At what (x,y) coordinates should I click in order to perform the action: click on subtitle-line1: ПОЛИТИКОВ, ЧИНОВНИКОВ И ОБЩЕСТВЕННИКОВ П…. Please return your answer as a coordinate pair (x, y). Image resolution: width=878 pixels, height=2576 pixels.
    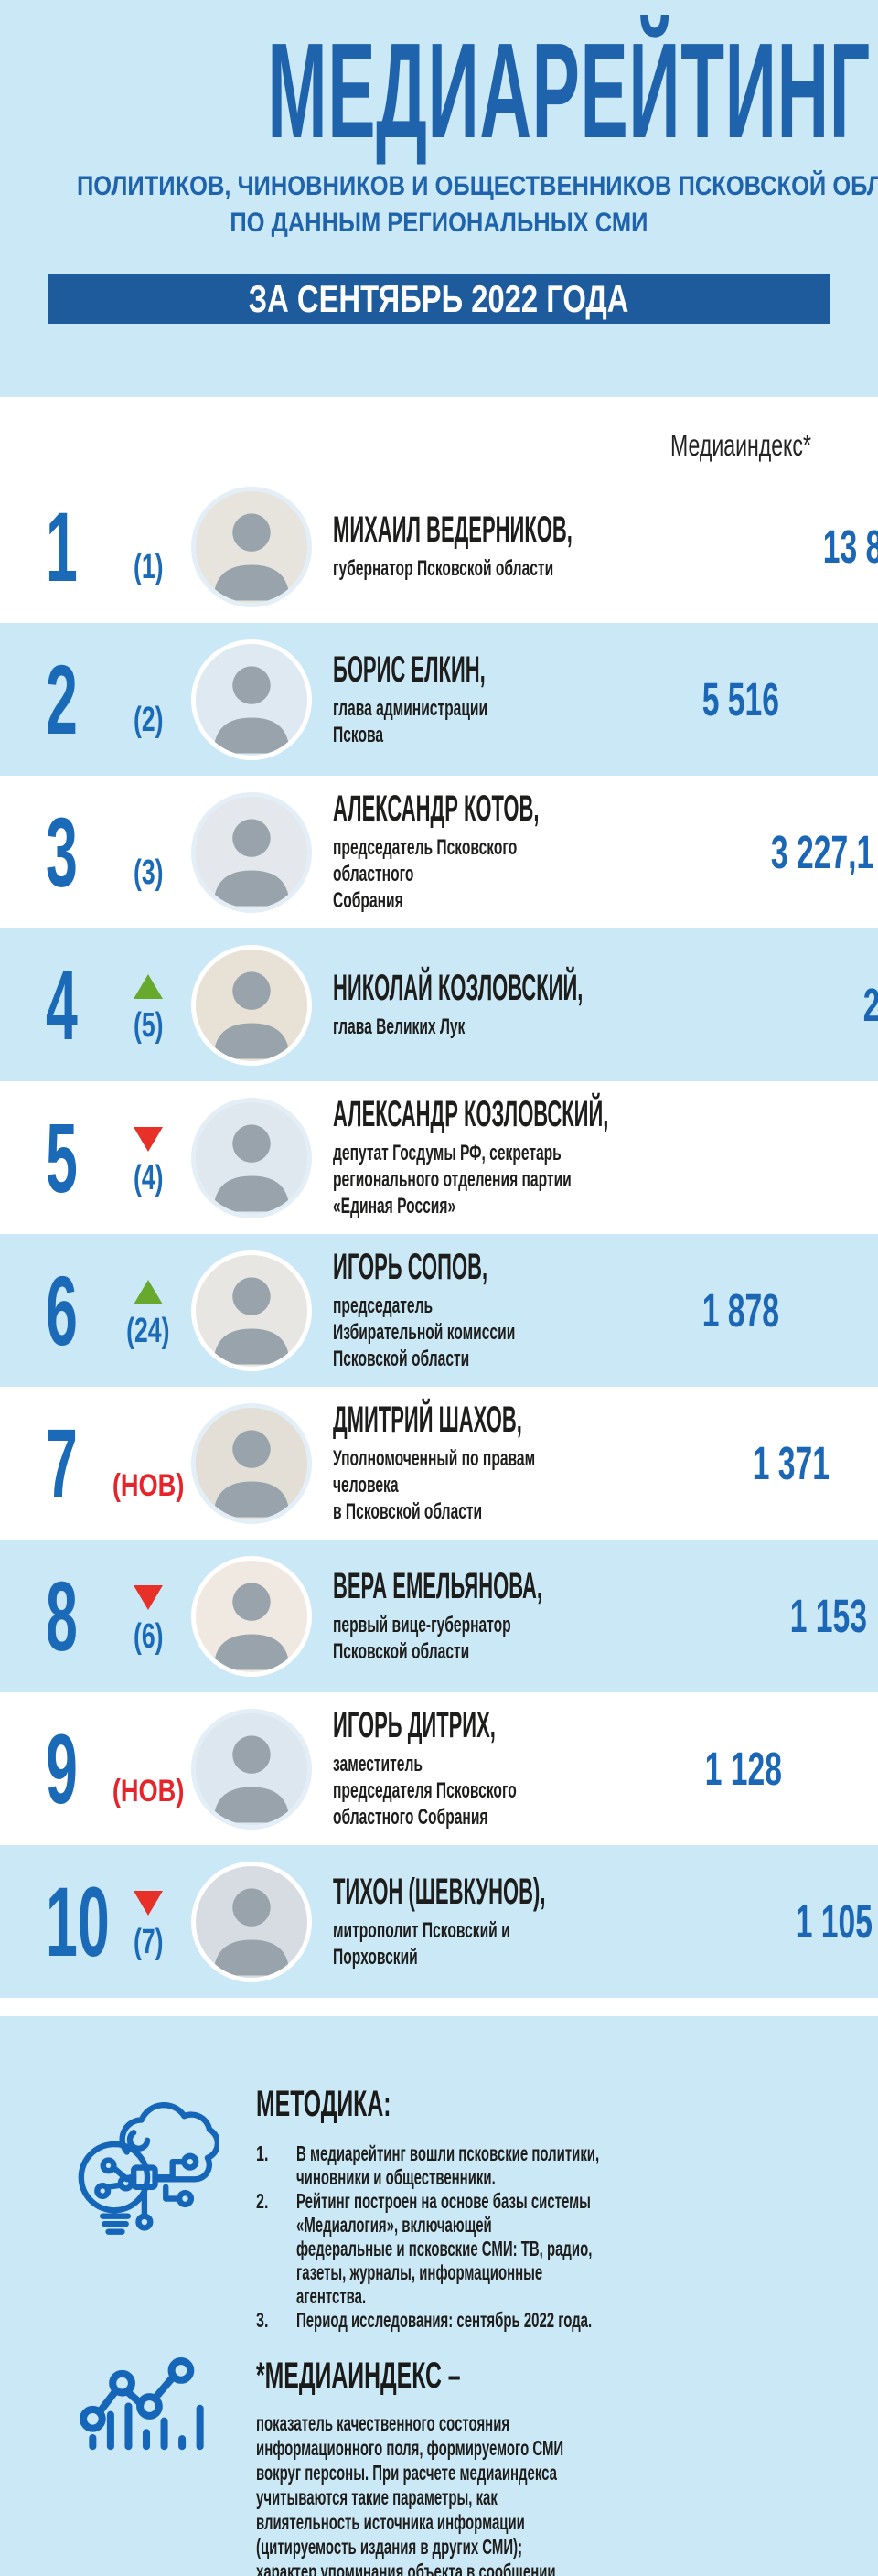
    Looking at the image, I should click on (477, 186).